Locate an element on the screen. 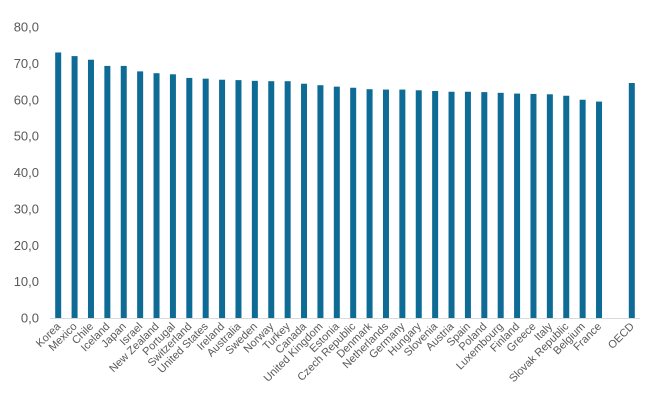  y-tick-label: 40,0 is located at coordinates (26, 172).